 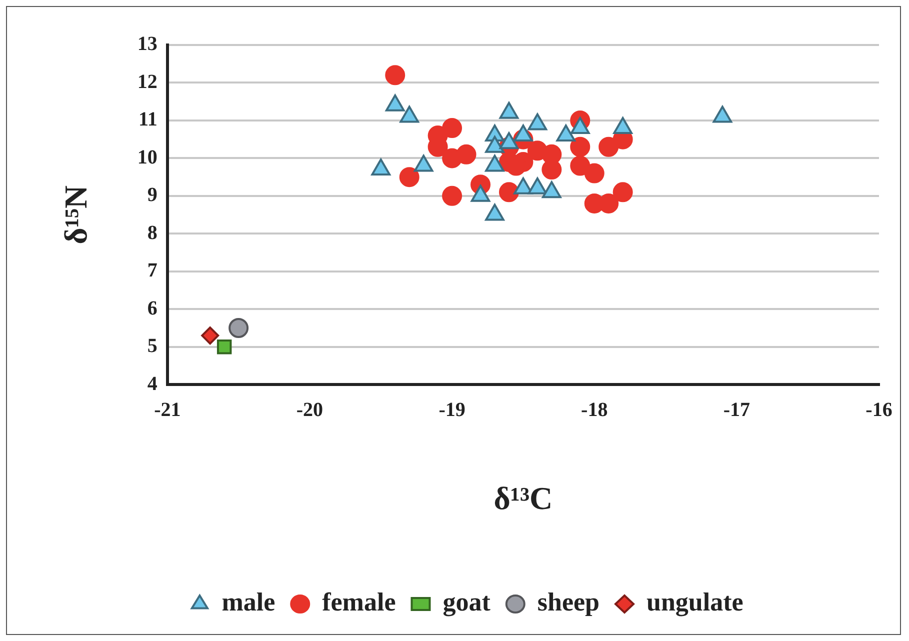 What do you see at coordinates (148, 119) in the screenshot?
I see `y-tick-label: 11` at bounding box center [148, 119].